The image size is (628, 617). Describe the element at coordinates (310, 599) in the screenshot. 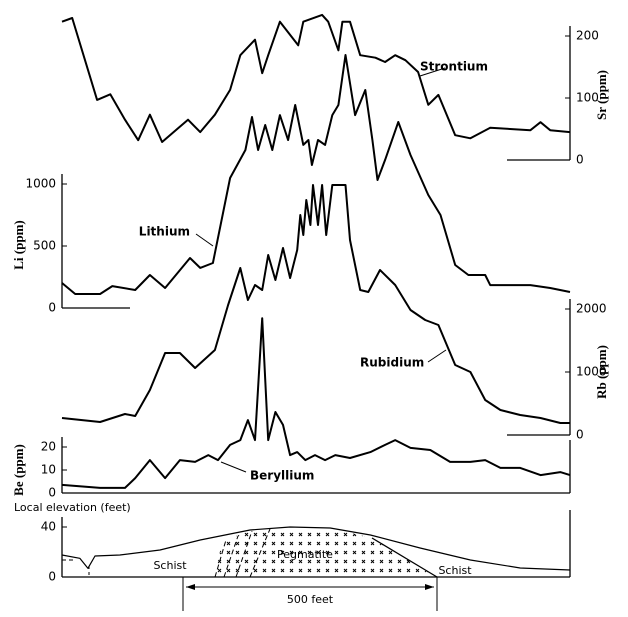

I see `scale-label: 500 feet` at that location.